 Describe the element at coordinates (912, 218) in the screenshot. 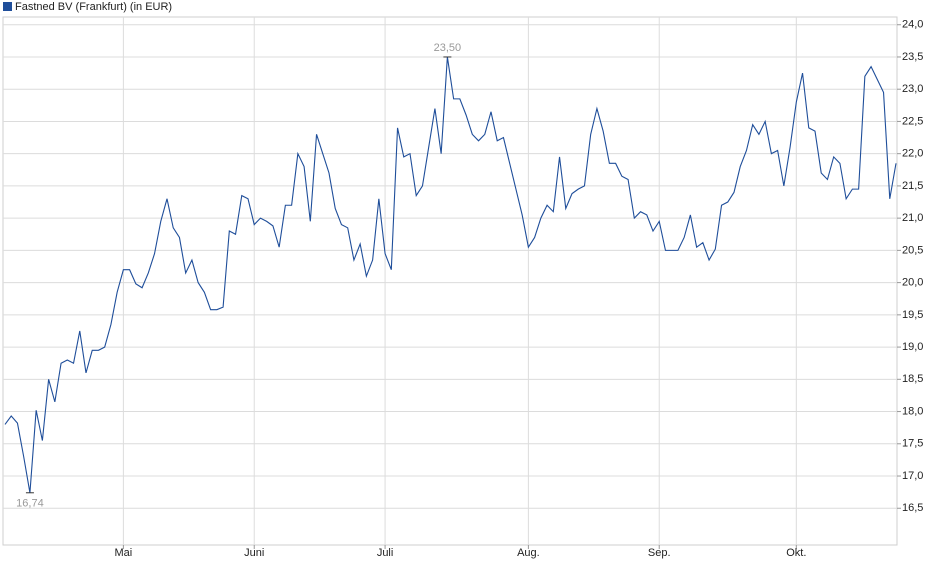

I see `y-tick-label: 21,0` at that location.